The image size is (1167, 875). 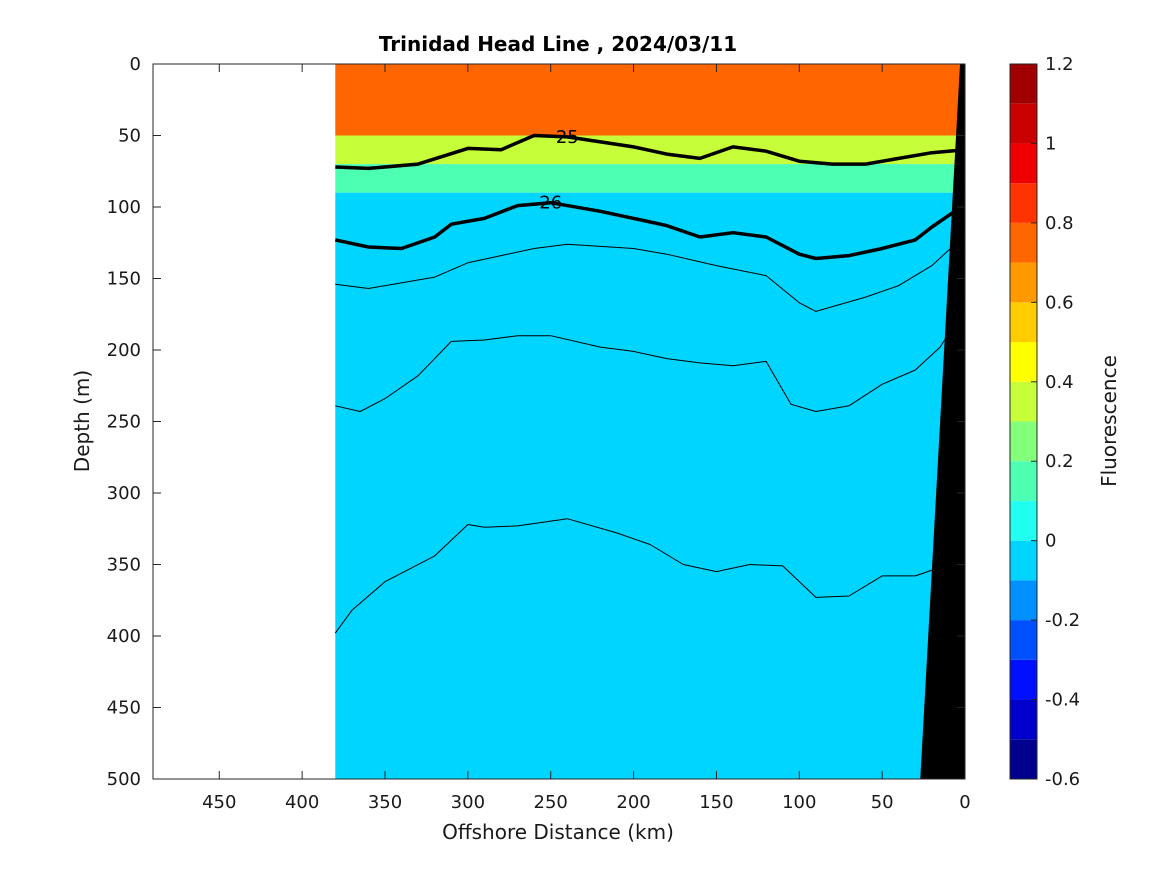 What do you see at coordinates (1062, 620) in the screenshot?
I see `colorbar-tick-label: -0.2` at bounding box center [1062, 620].